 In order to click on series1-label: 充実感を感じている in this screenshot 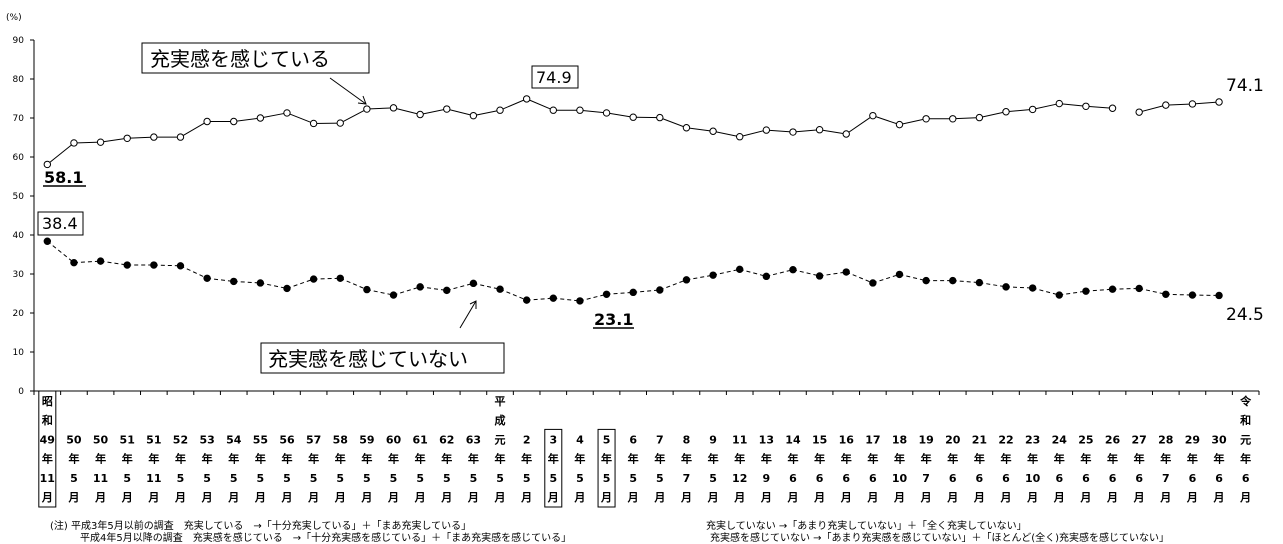, I will do `click(240, 59)`.